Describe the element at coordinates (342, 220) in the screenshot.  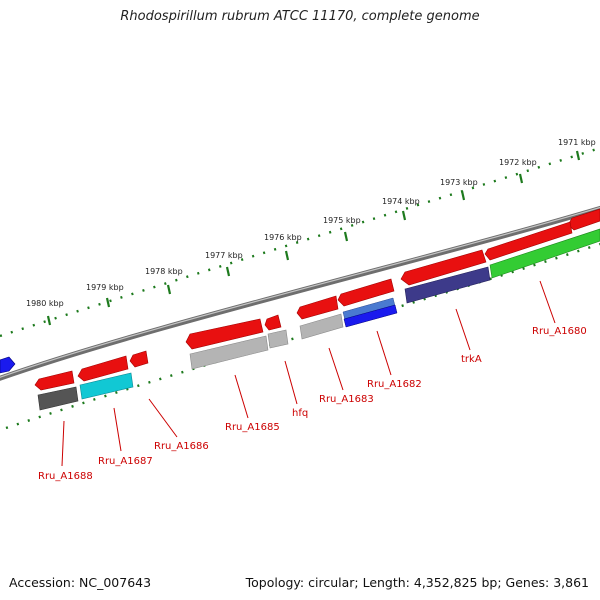
I see `kbp-label: 1975 kbp` at that location.